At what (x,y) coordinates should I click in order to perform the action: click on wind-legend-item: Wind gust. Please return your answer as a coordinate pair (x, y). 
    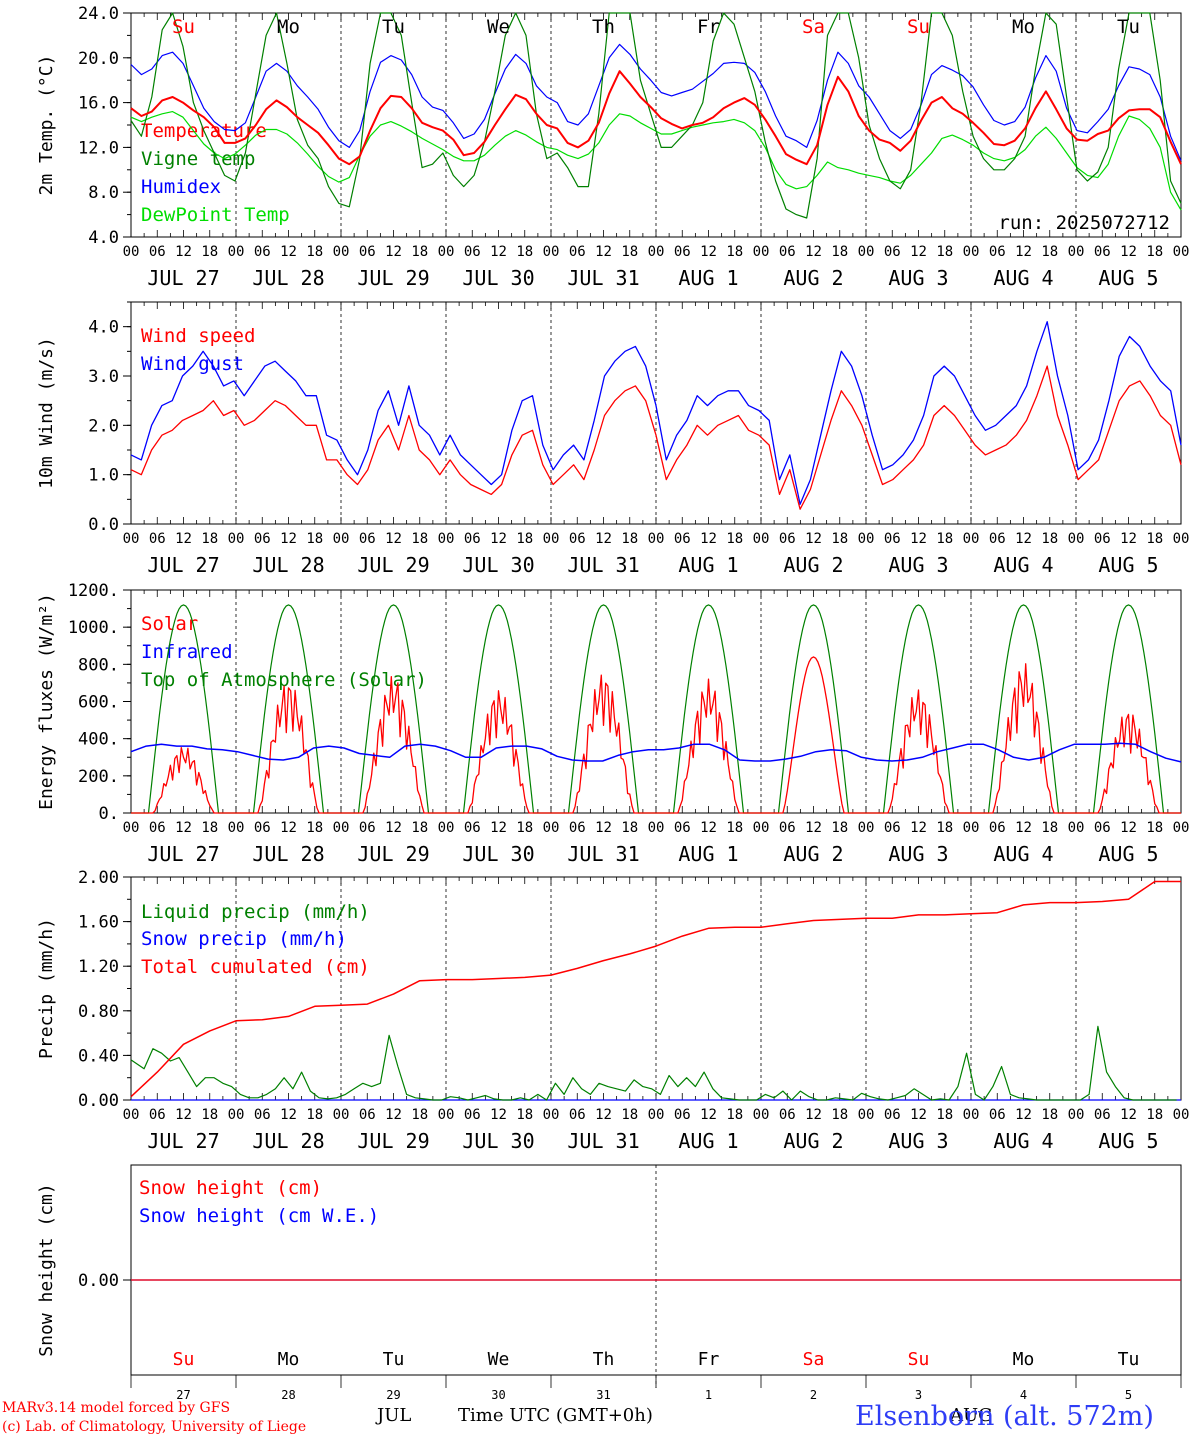
    Looking at the image, I should click on (192, 364).